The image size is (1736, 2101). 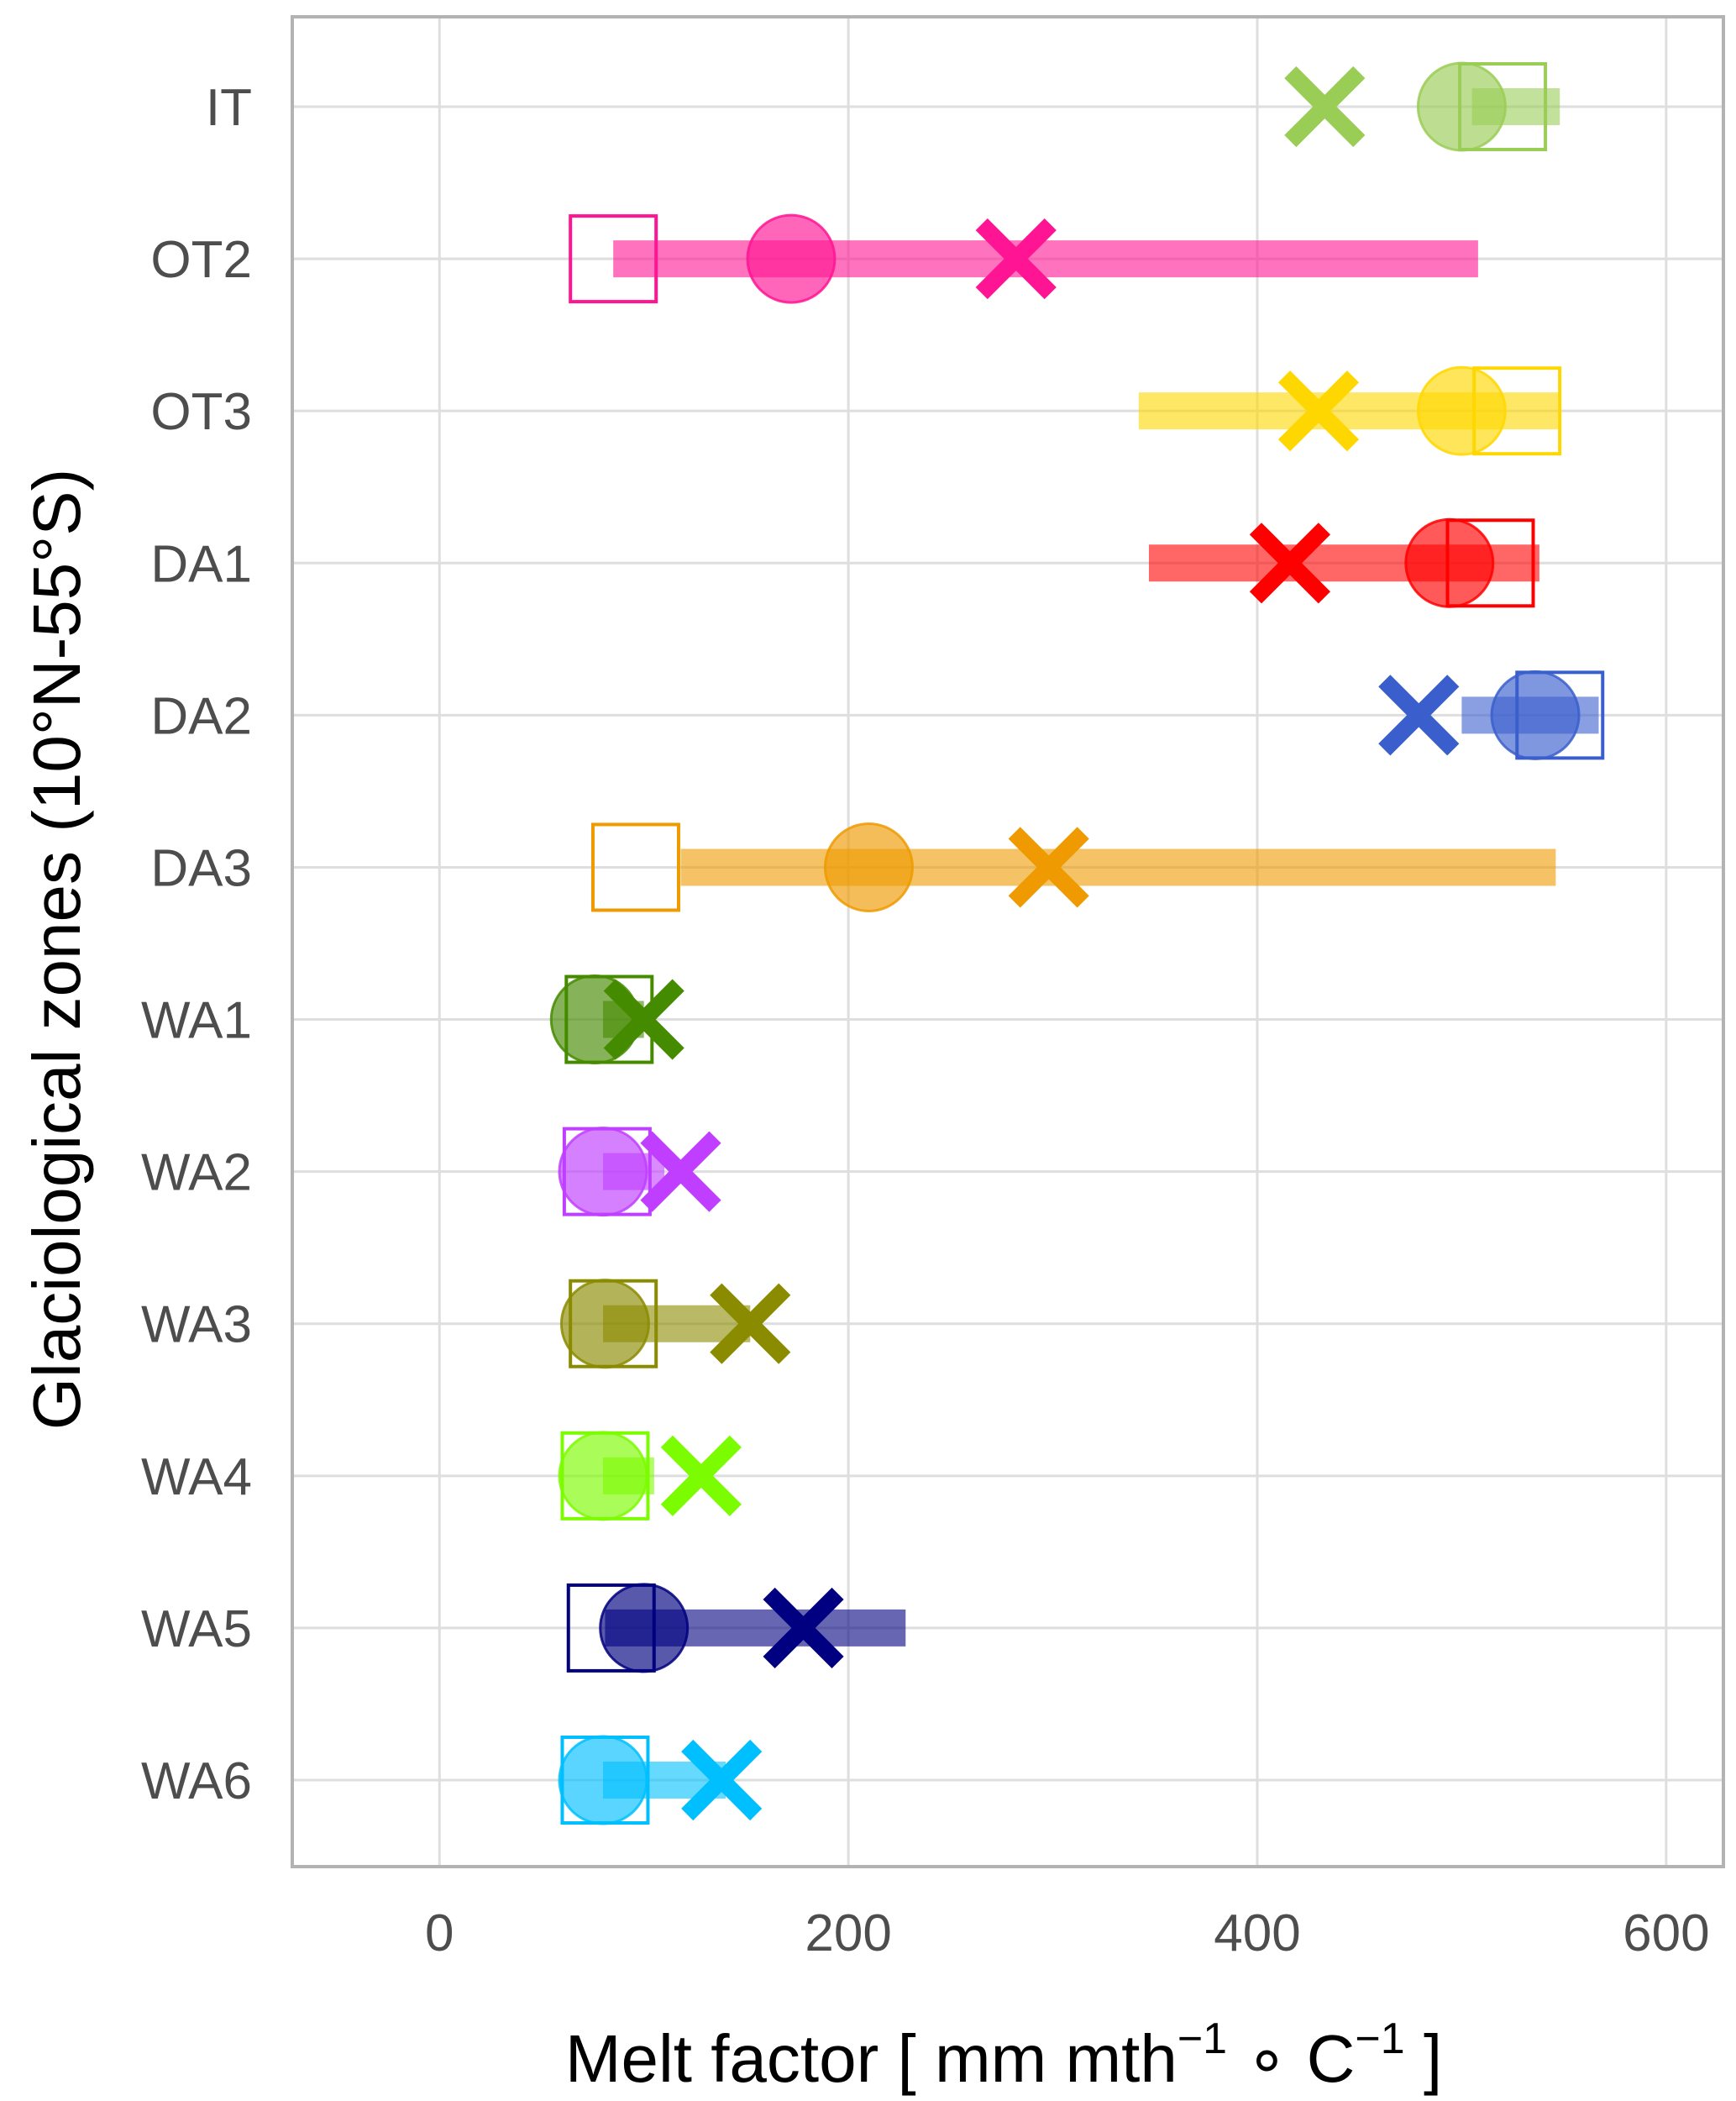 I want to click on y-tick-label: WA4, so click(x=196, y=1477).